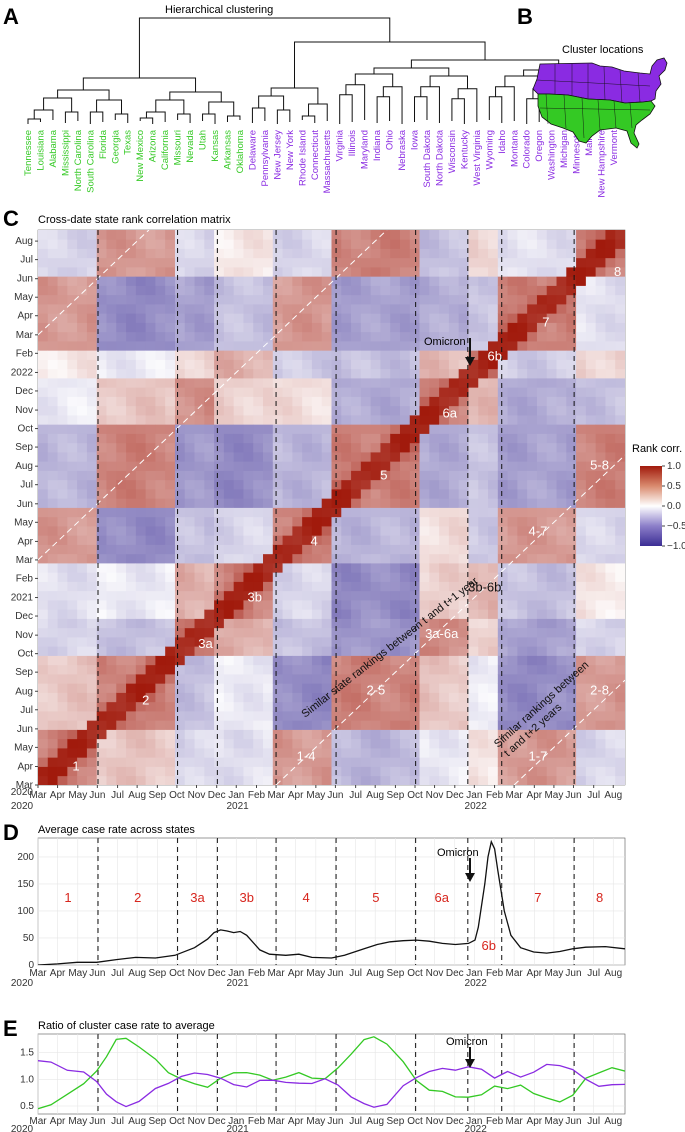 Image resolution: width=685 pixels, height=1132 pixels. I want to click on x-tick-label: Aug, so click(375, 795).